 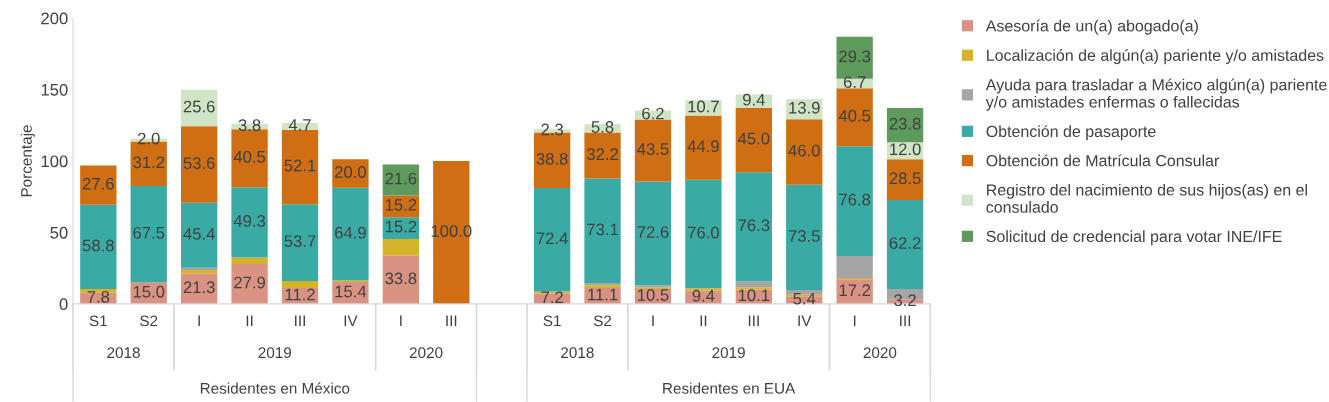 What do you see at coordinates (199, 287) in the screenshot?
I see `data-label: 21.3` at bounding box center [199, 287].